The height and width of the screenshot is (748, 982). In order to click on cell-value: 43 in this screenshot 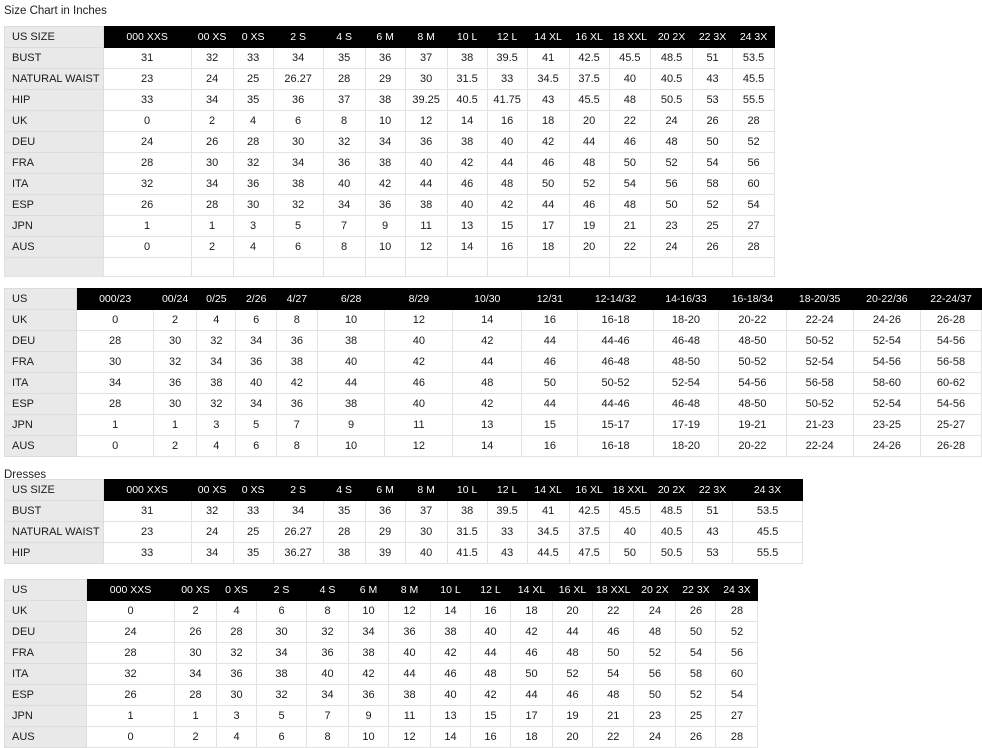, I will do `click(548, 100)`.